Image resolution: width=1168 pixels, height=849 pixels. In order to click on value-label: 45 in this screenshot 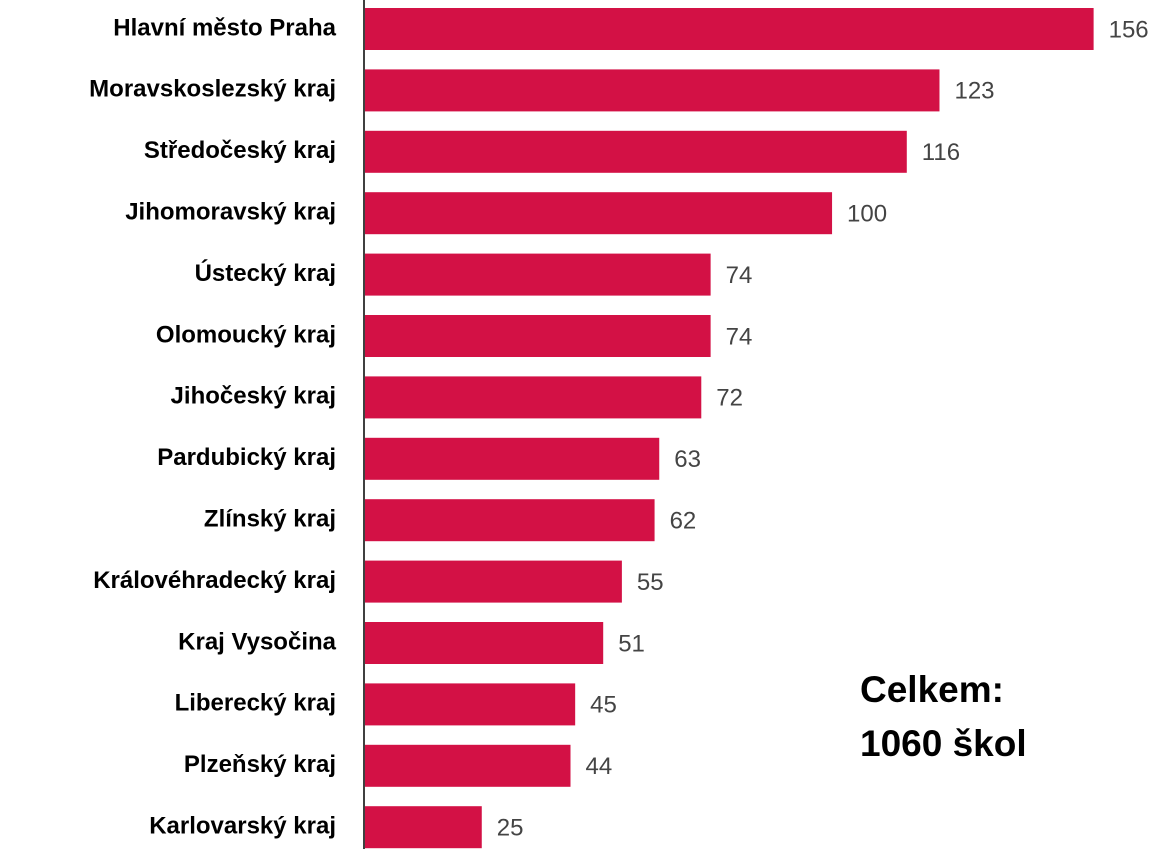, I will do `click(603, 705)`.